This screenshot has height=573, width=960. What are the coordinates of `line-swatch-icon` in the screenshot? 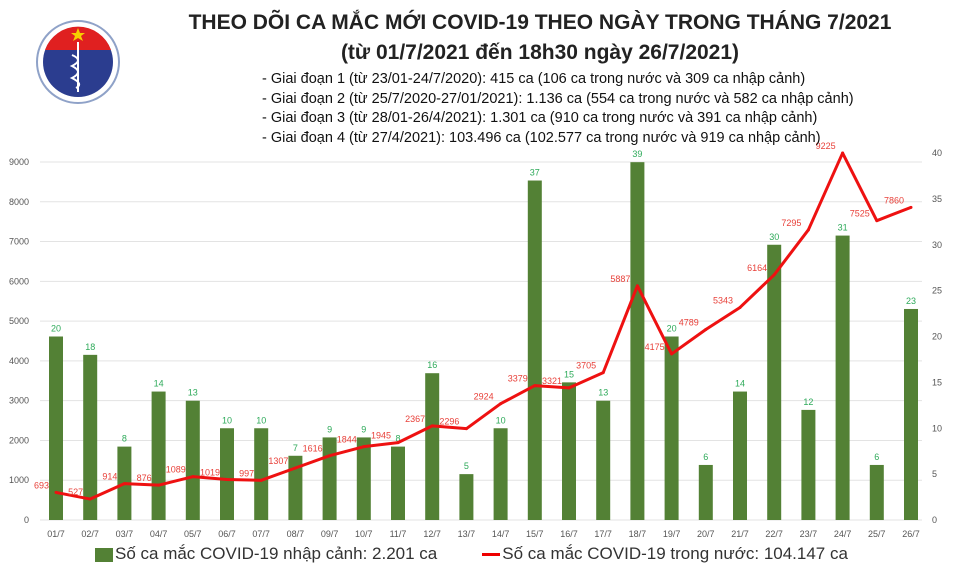 It's located at (491, 555).